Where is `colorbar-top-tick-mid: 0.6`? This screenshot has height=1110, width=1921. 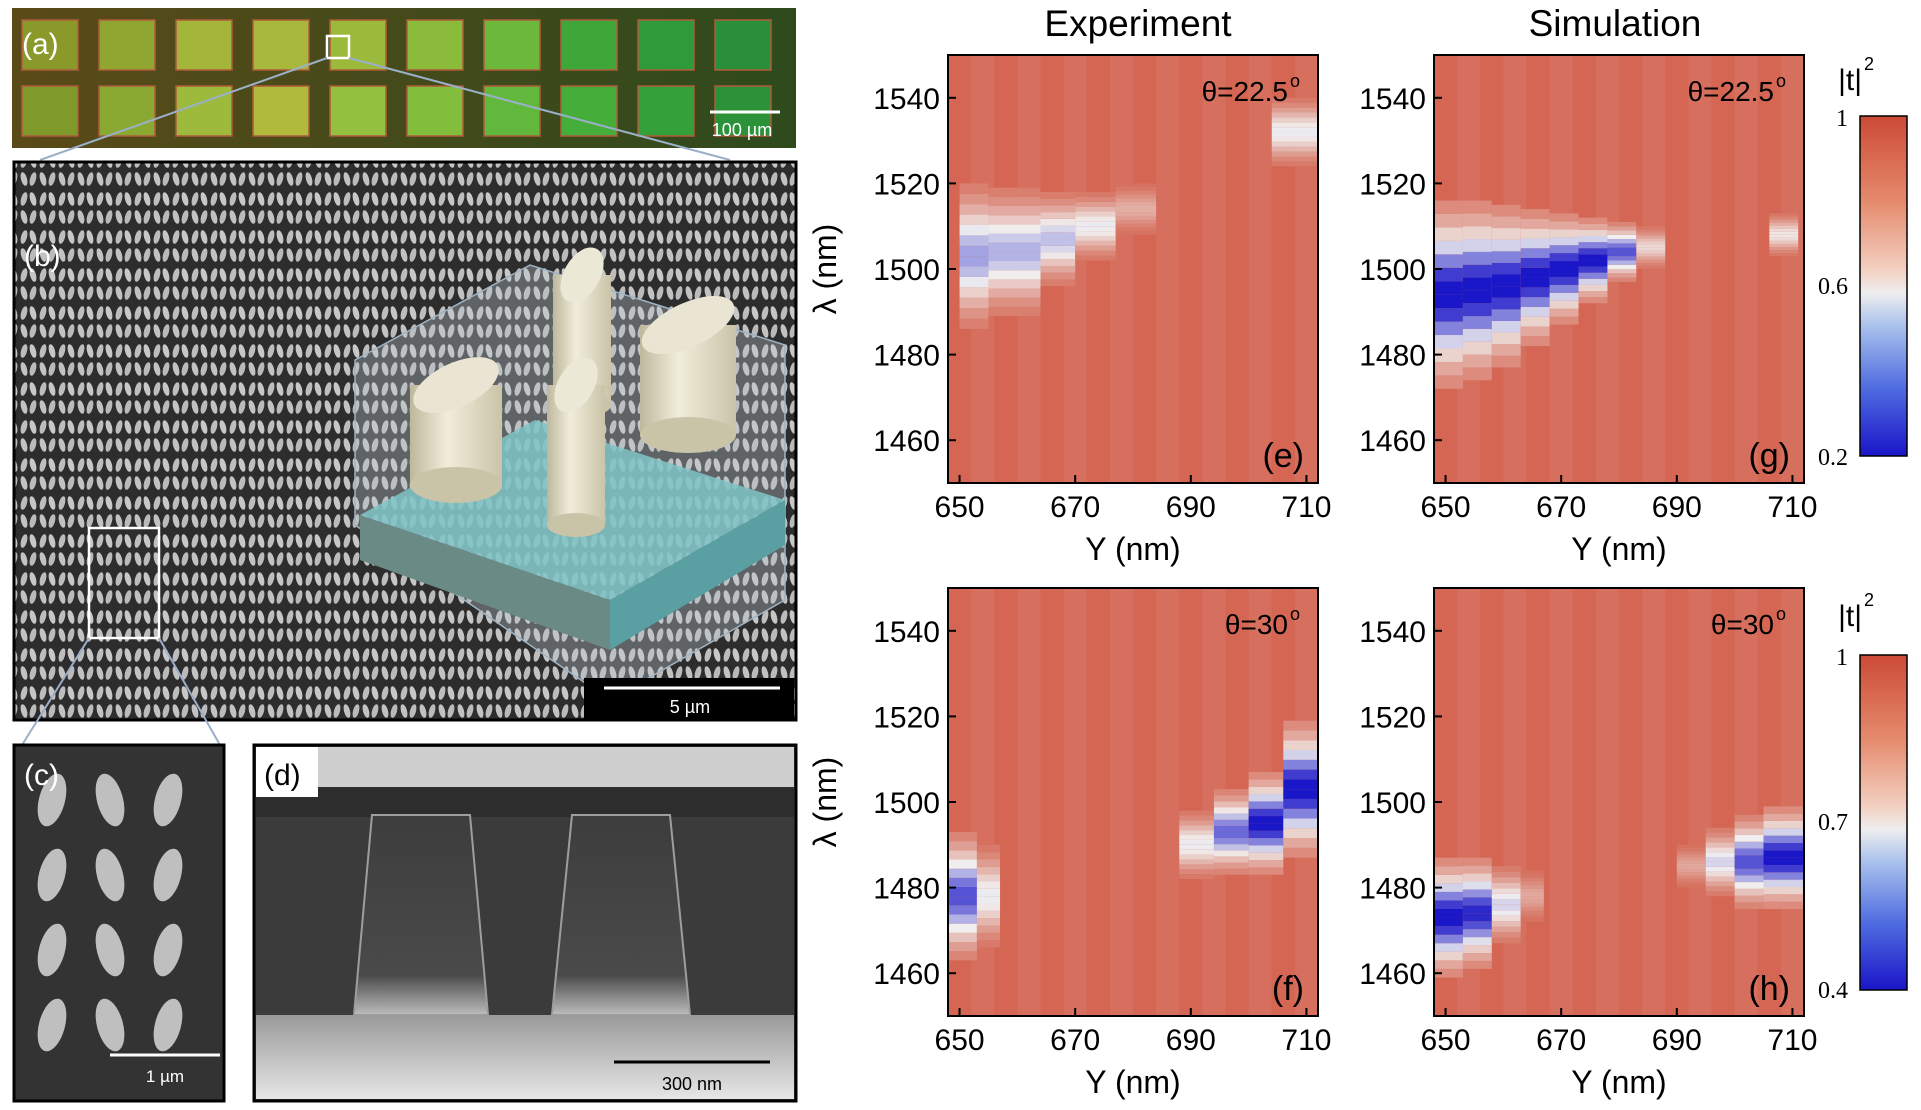 colorbar-top-tick-mid: 0.6 is located at coordinates (1833, 287).